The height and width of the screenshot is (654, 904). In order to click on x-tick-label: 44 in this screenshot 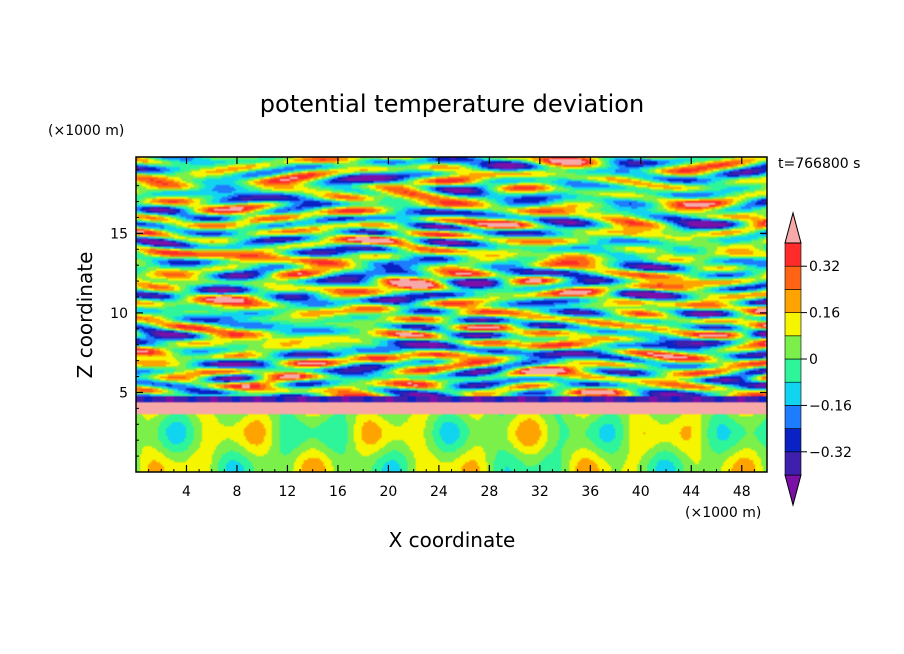, I will do `click(691, 492)`.